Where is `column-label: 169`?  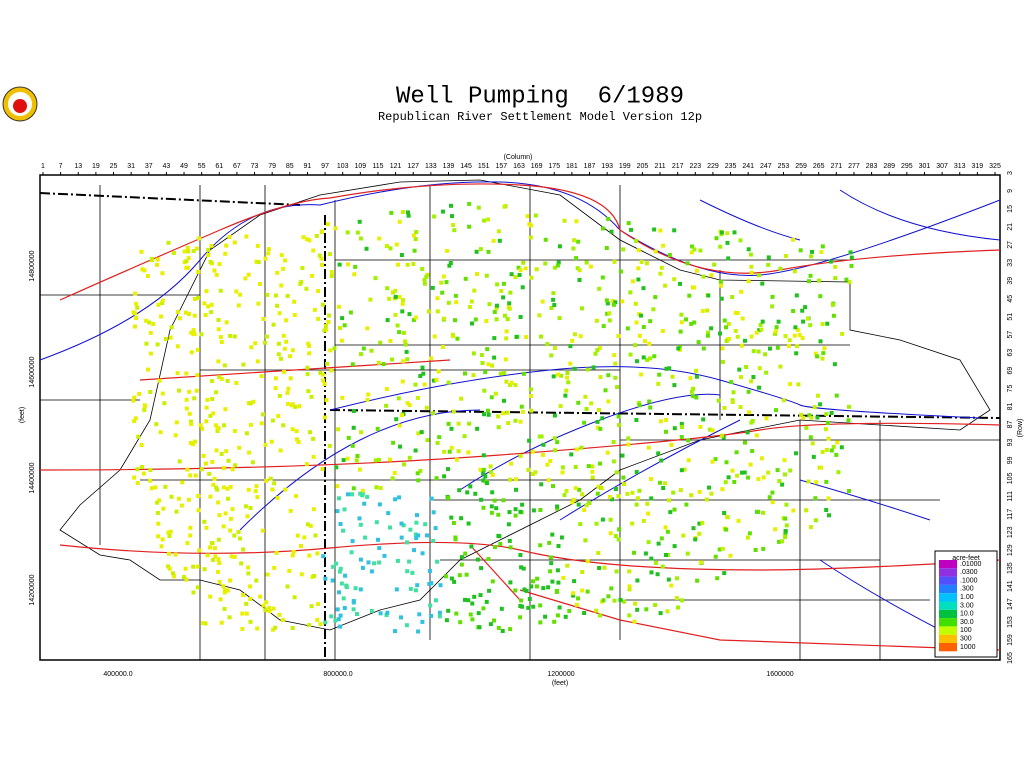
column-label: 169 is located at coordinates (537, 166).